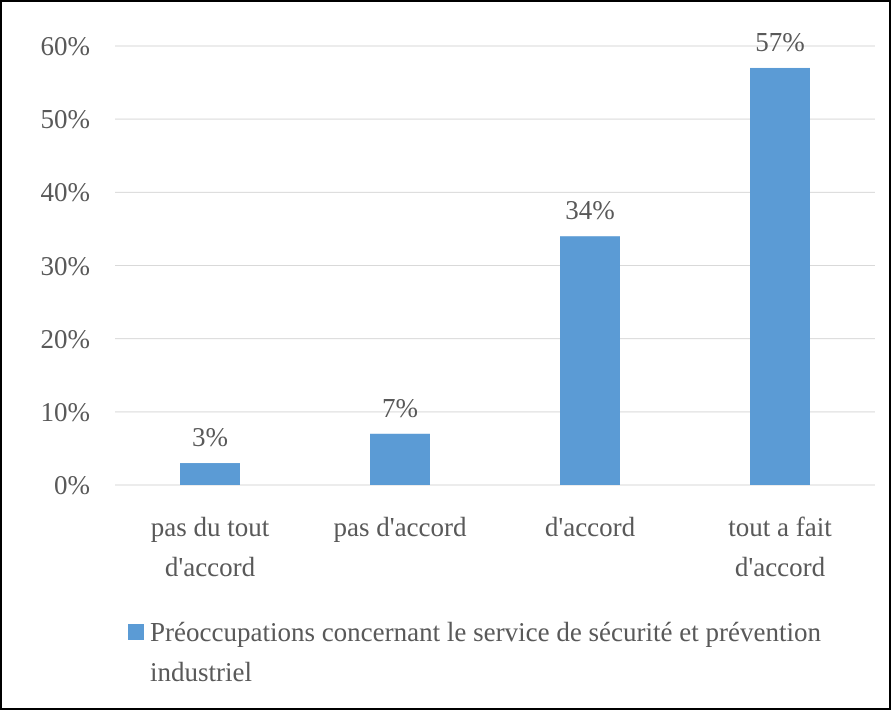 The width and height of the screenshot is (891, 710). Describe the element at coordinates (136, 632) in the screenshot. I see `legend-swatch` at that location.